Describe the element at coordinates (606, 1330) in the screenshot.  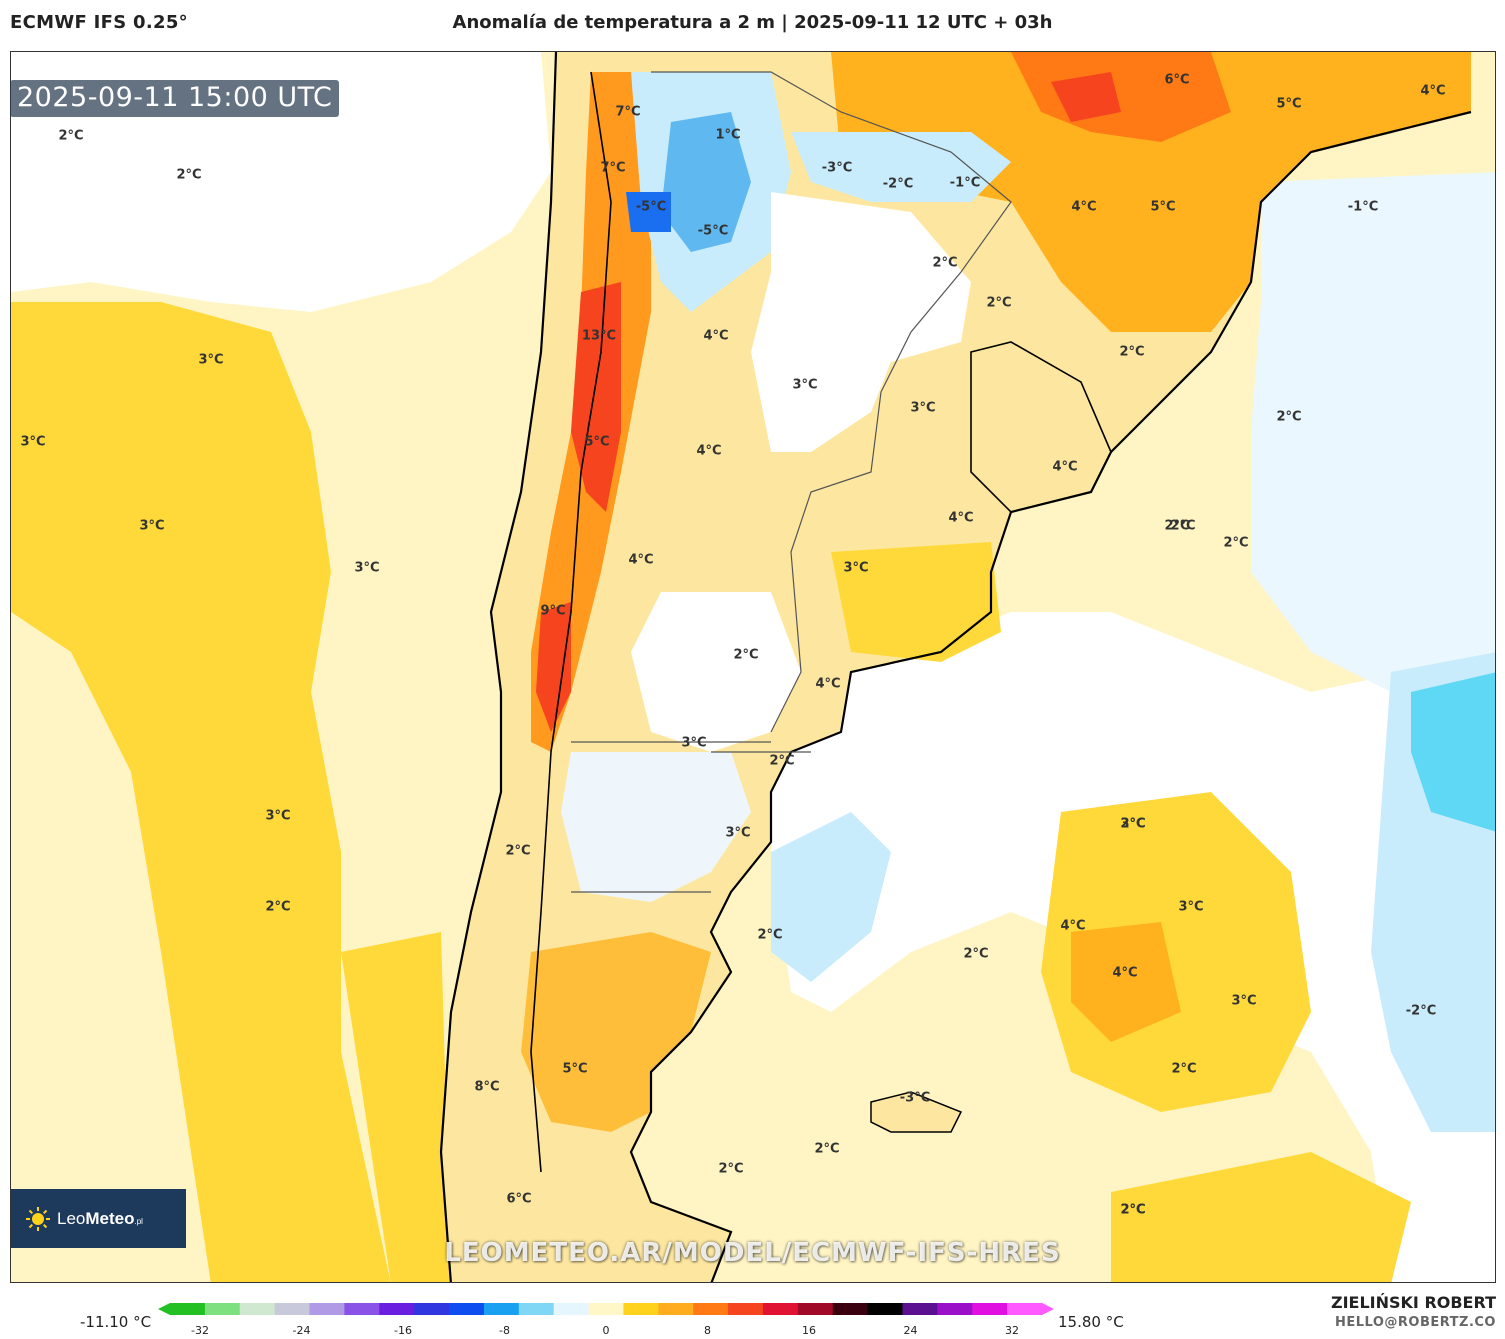
I see `colorbar-tick-label: 0` at that location.